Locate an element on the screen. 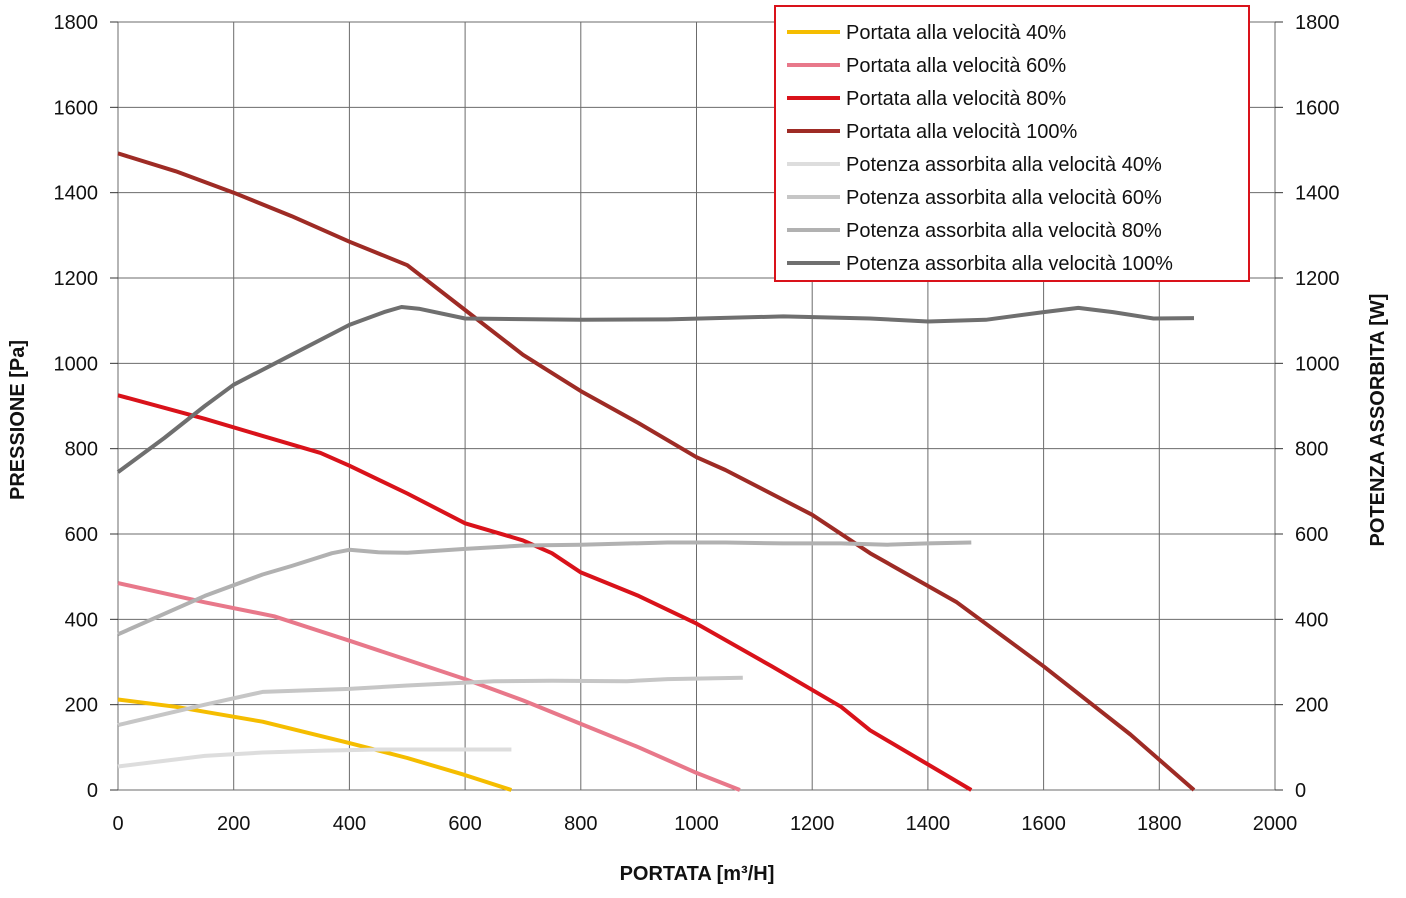  y2-tick-label: 200 is located at coordinates (1311, 706).